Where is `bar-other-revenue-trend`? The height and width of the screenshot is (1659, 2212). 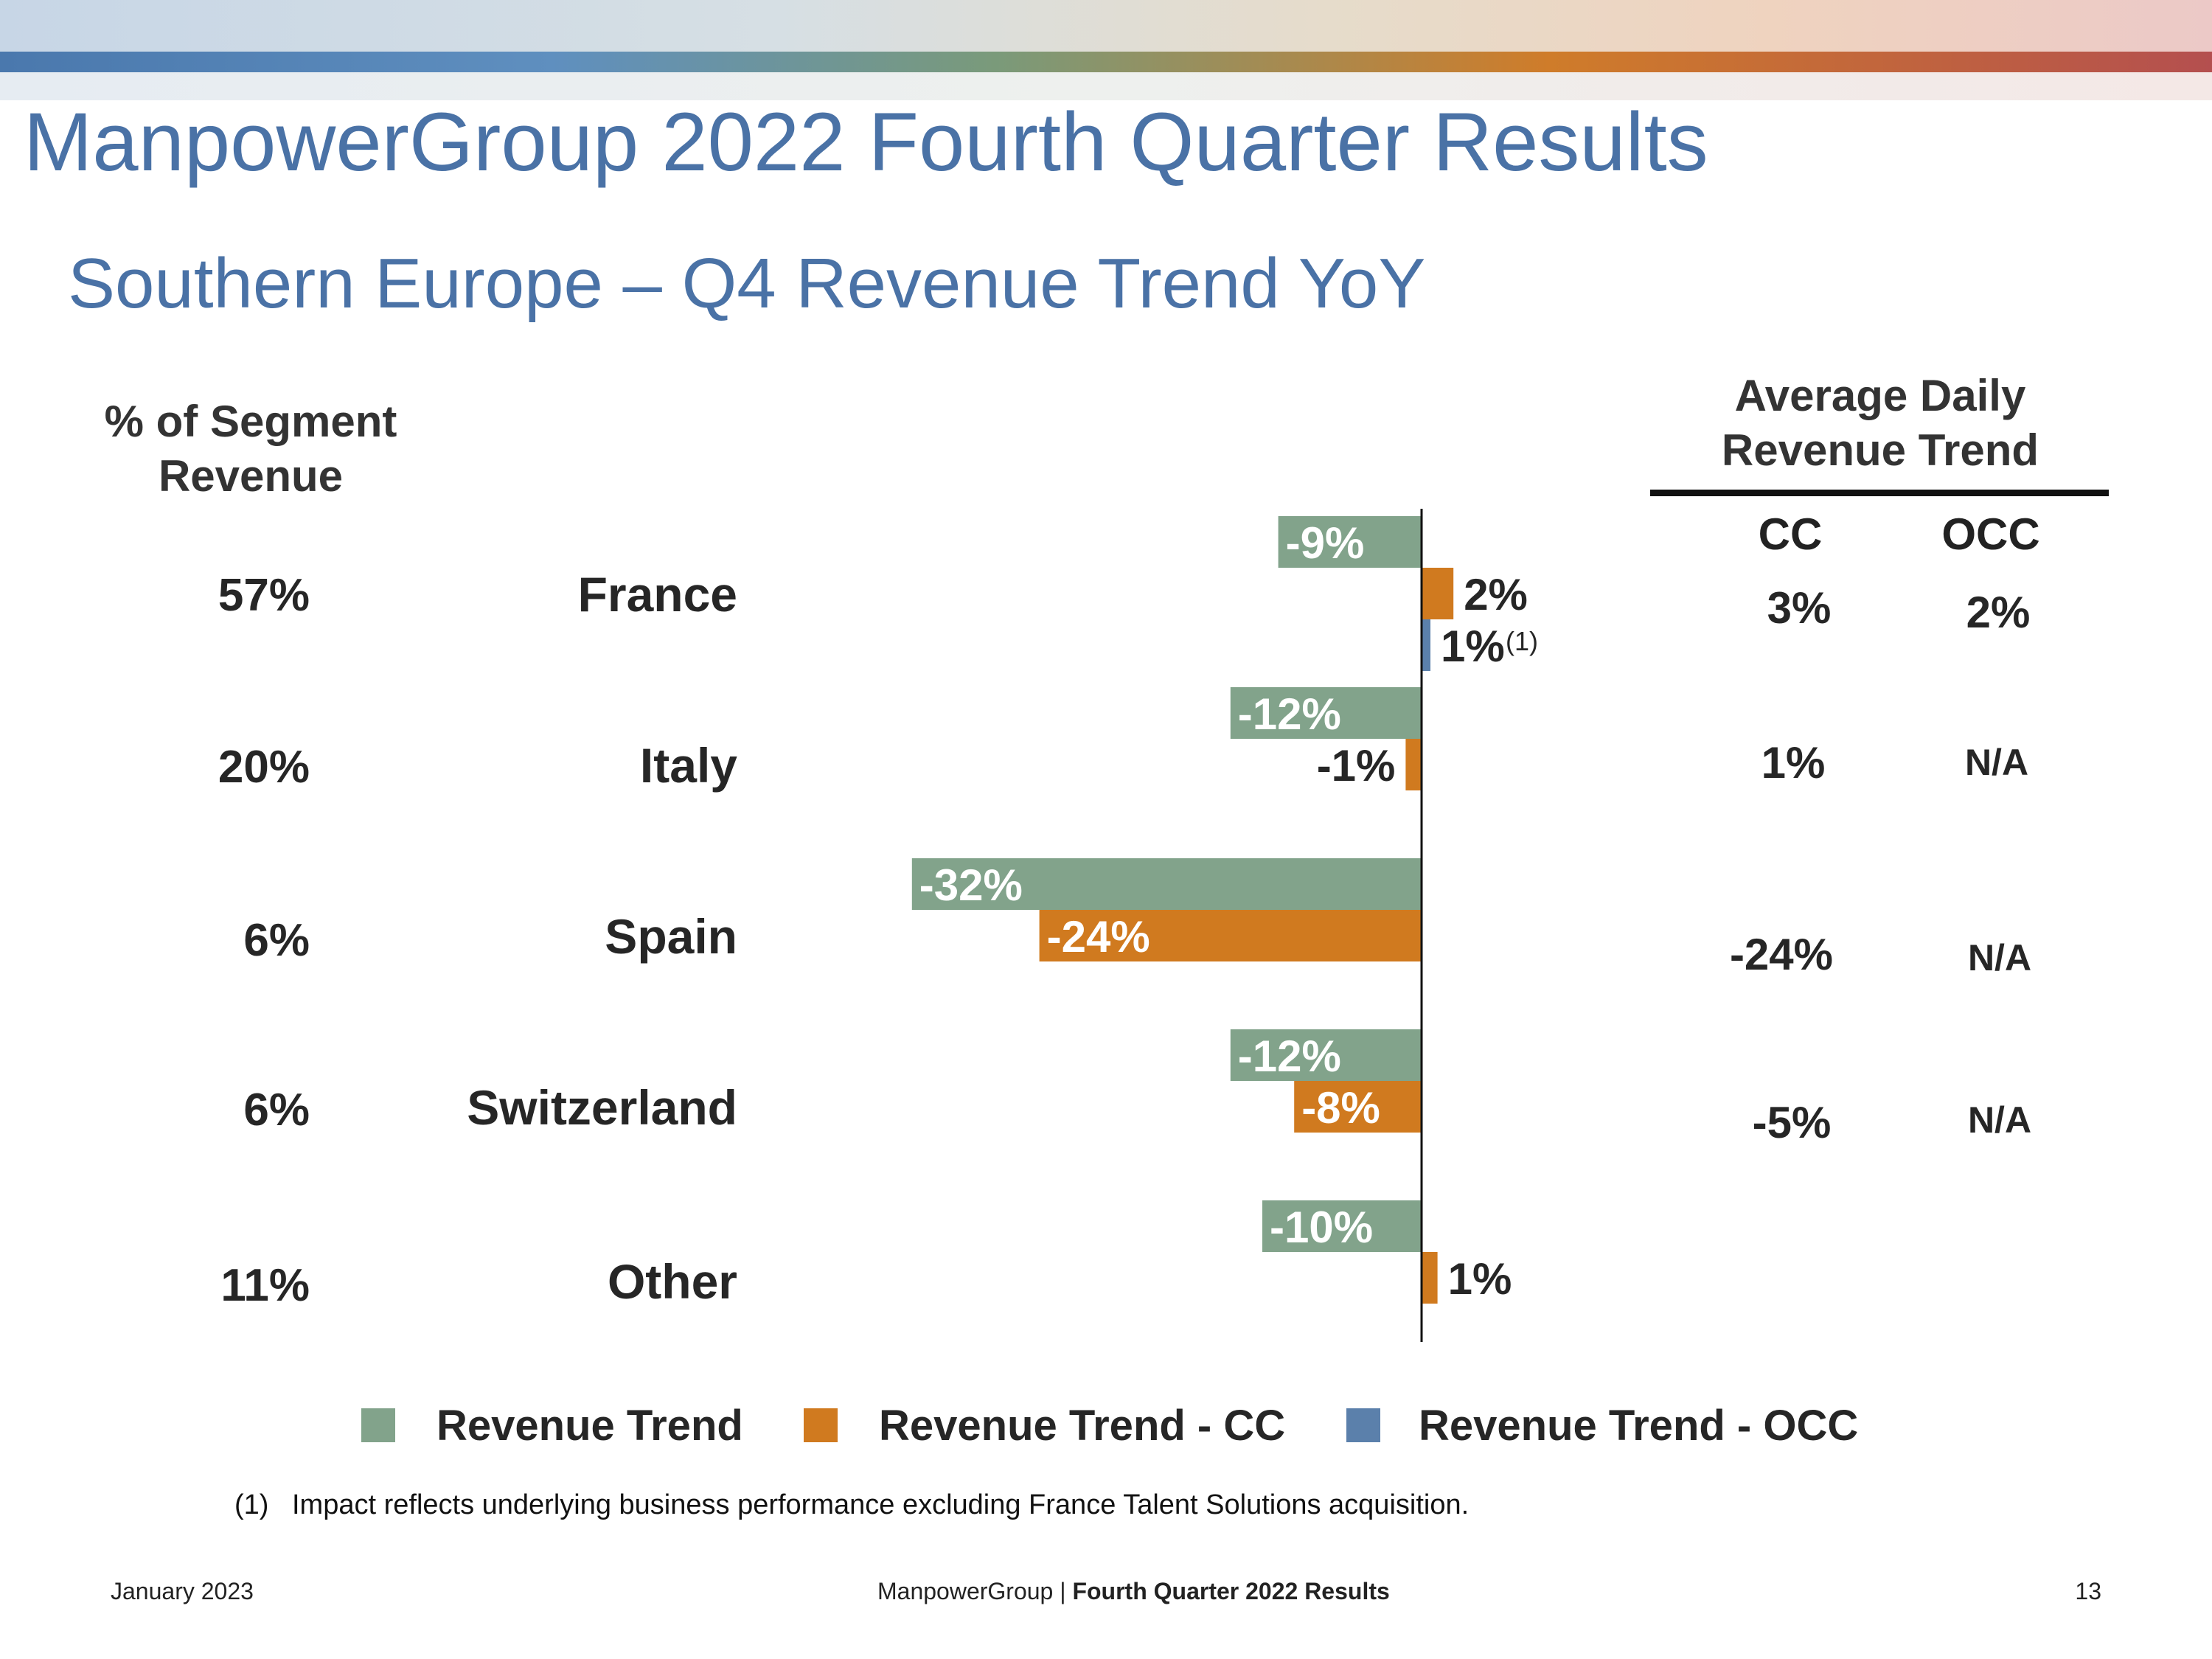 bar-other-revenue-trend is located at coordinates (1342, 1226).